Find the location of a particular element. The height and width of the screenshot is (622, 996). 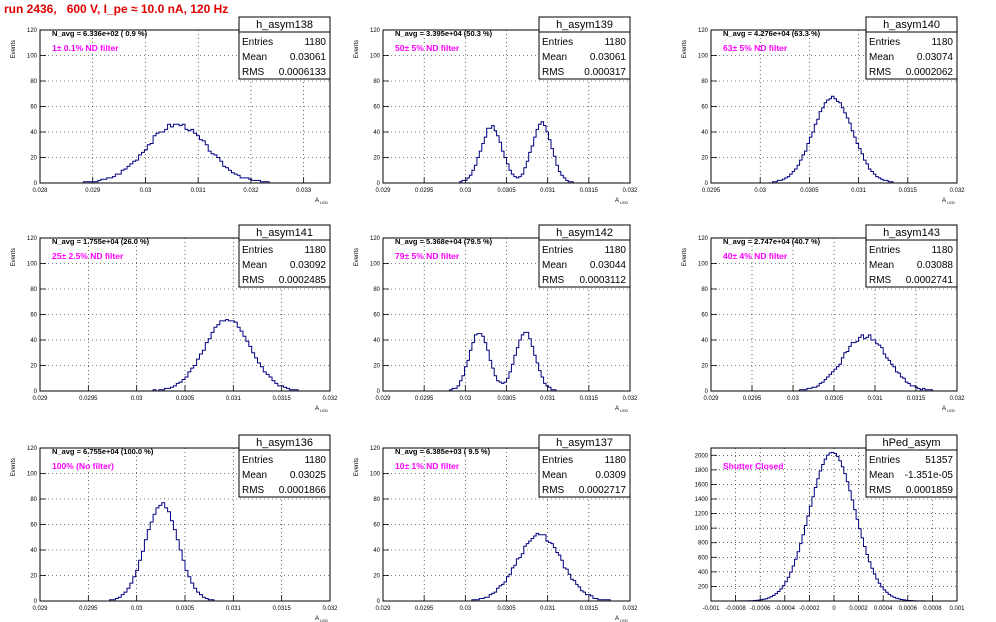

y-tick-label: 0 is located at coordinates (36, 602).